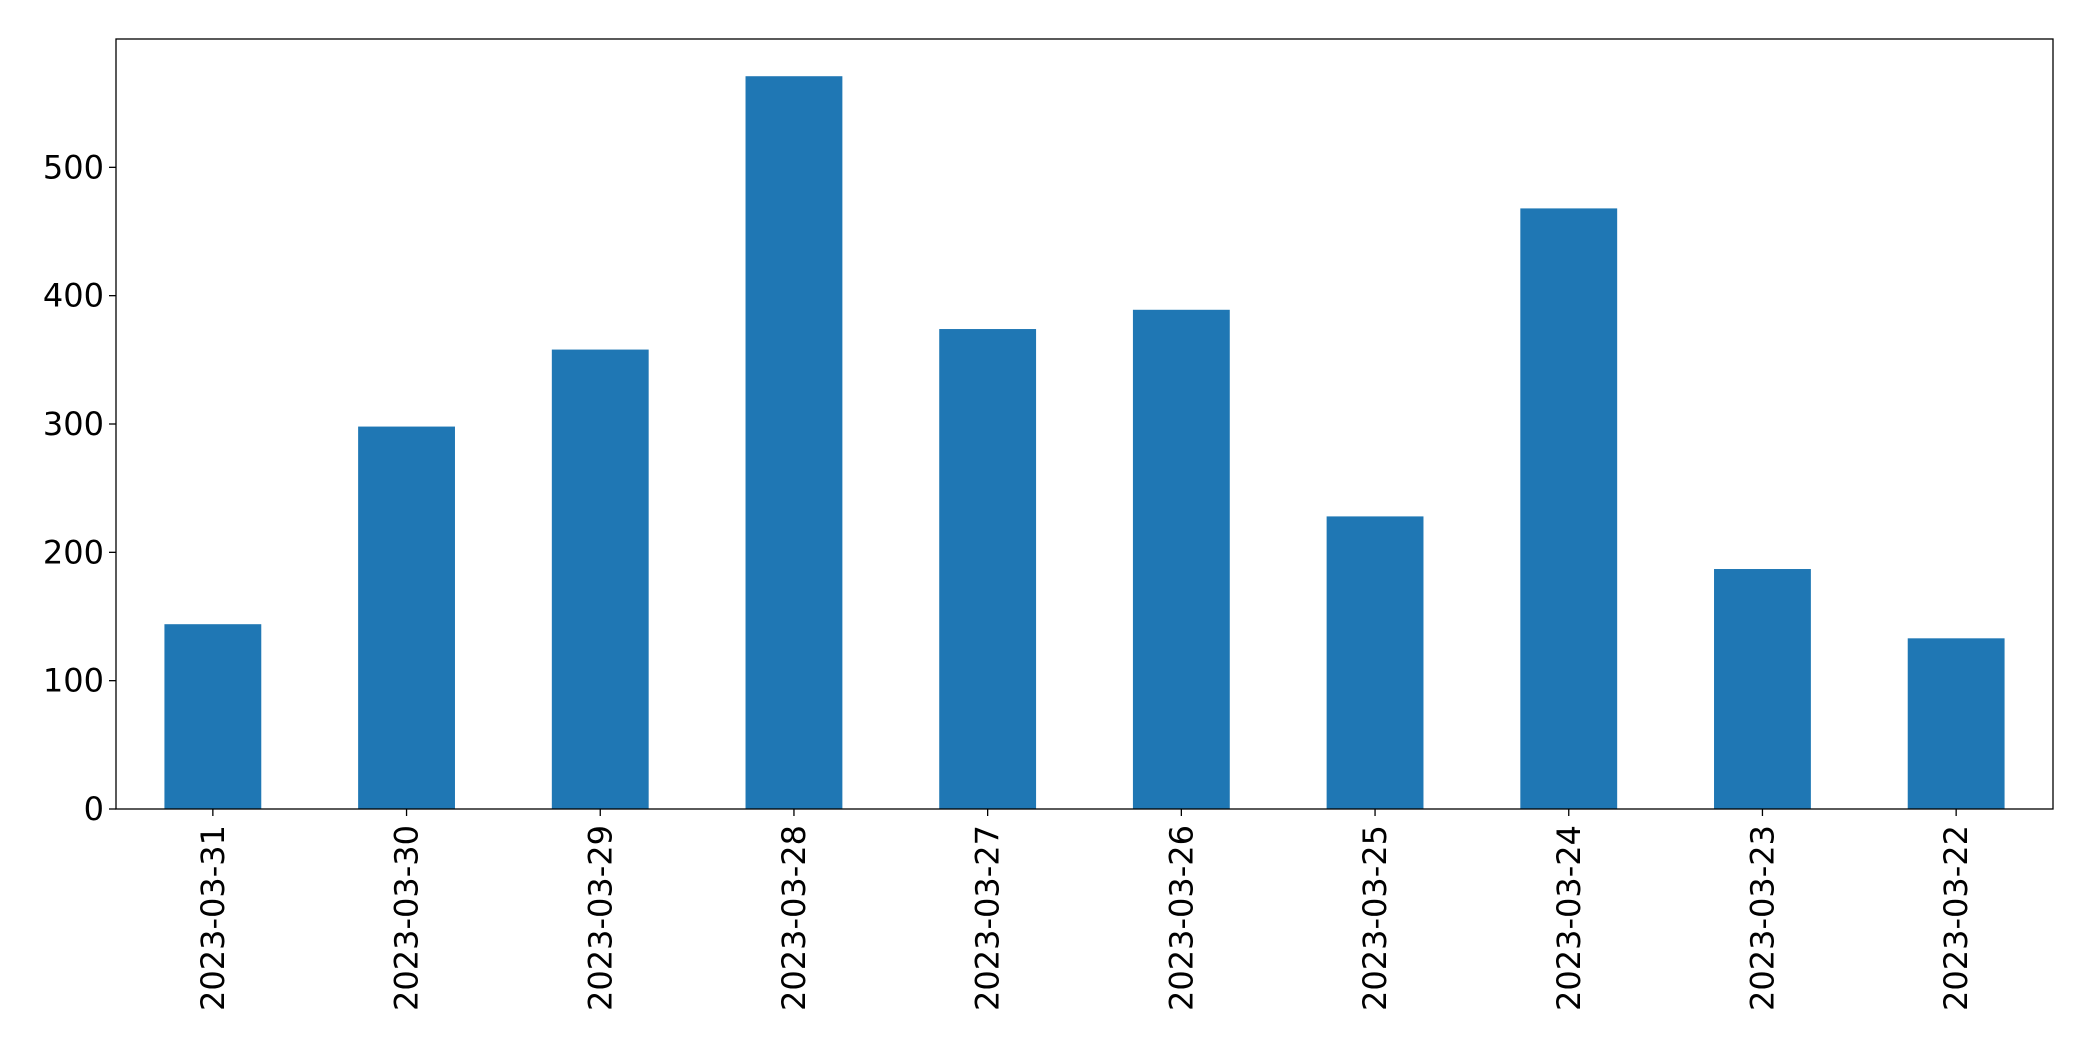 The width and height of the screenshot is (2093, 1061). What do you see at coordinates (73, 296) in the screenshot?
I see `y-tick-label: 400` at bounding box center [73, 296].